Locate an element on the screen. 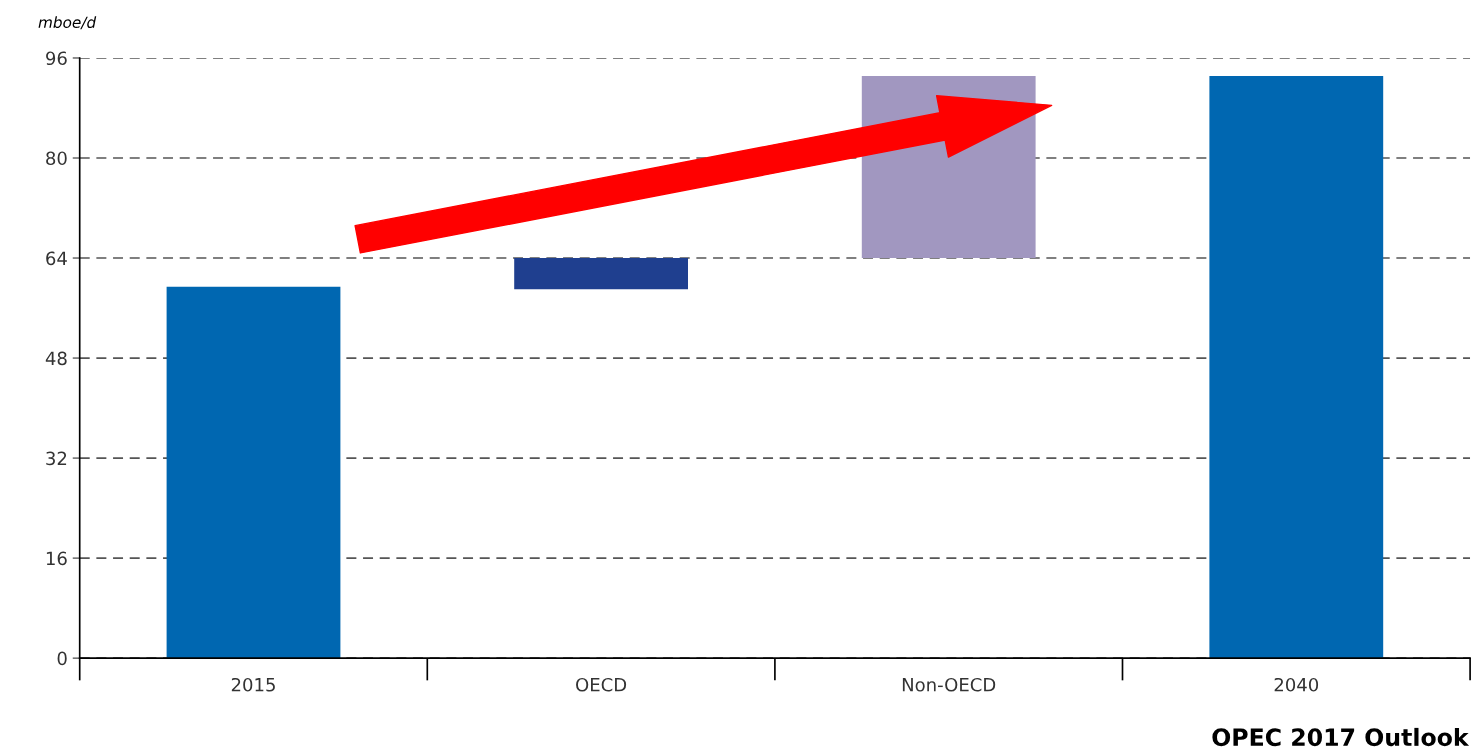 Image resolution: width=1476 pixels, height=753 pixels. x-tick-label: 2040 is located at coordinates (1296, 684).